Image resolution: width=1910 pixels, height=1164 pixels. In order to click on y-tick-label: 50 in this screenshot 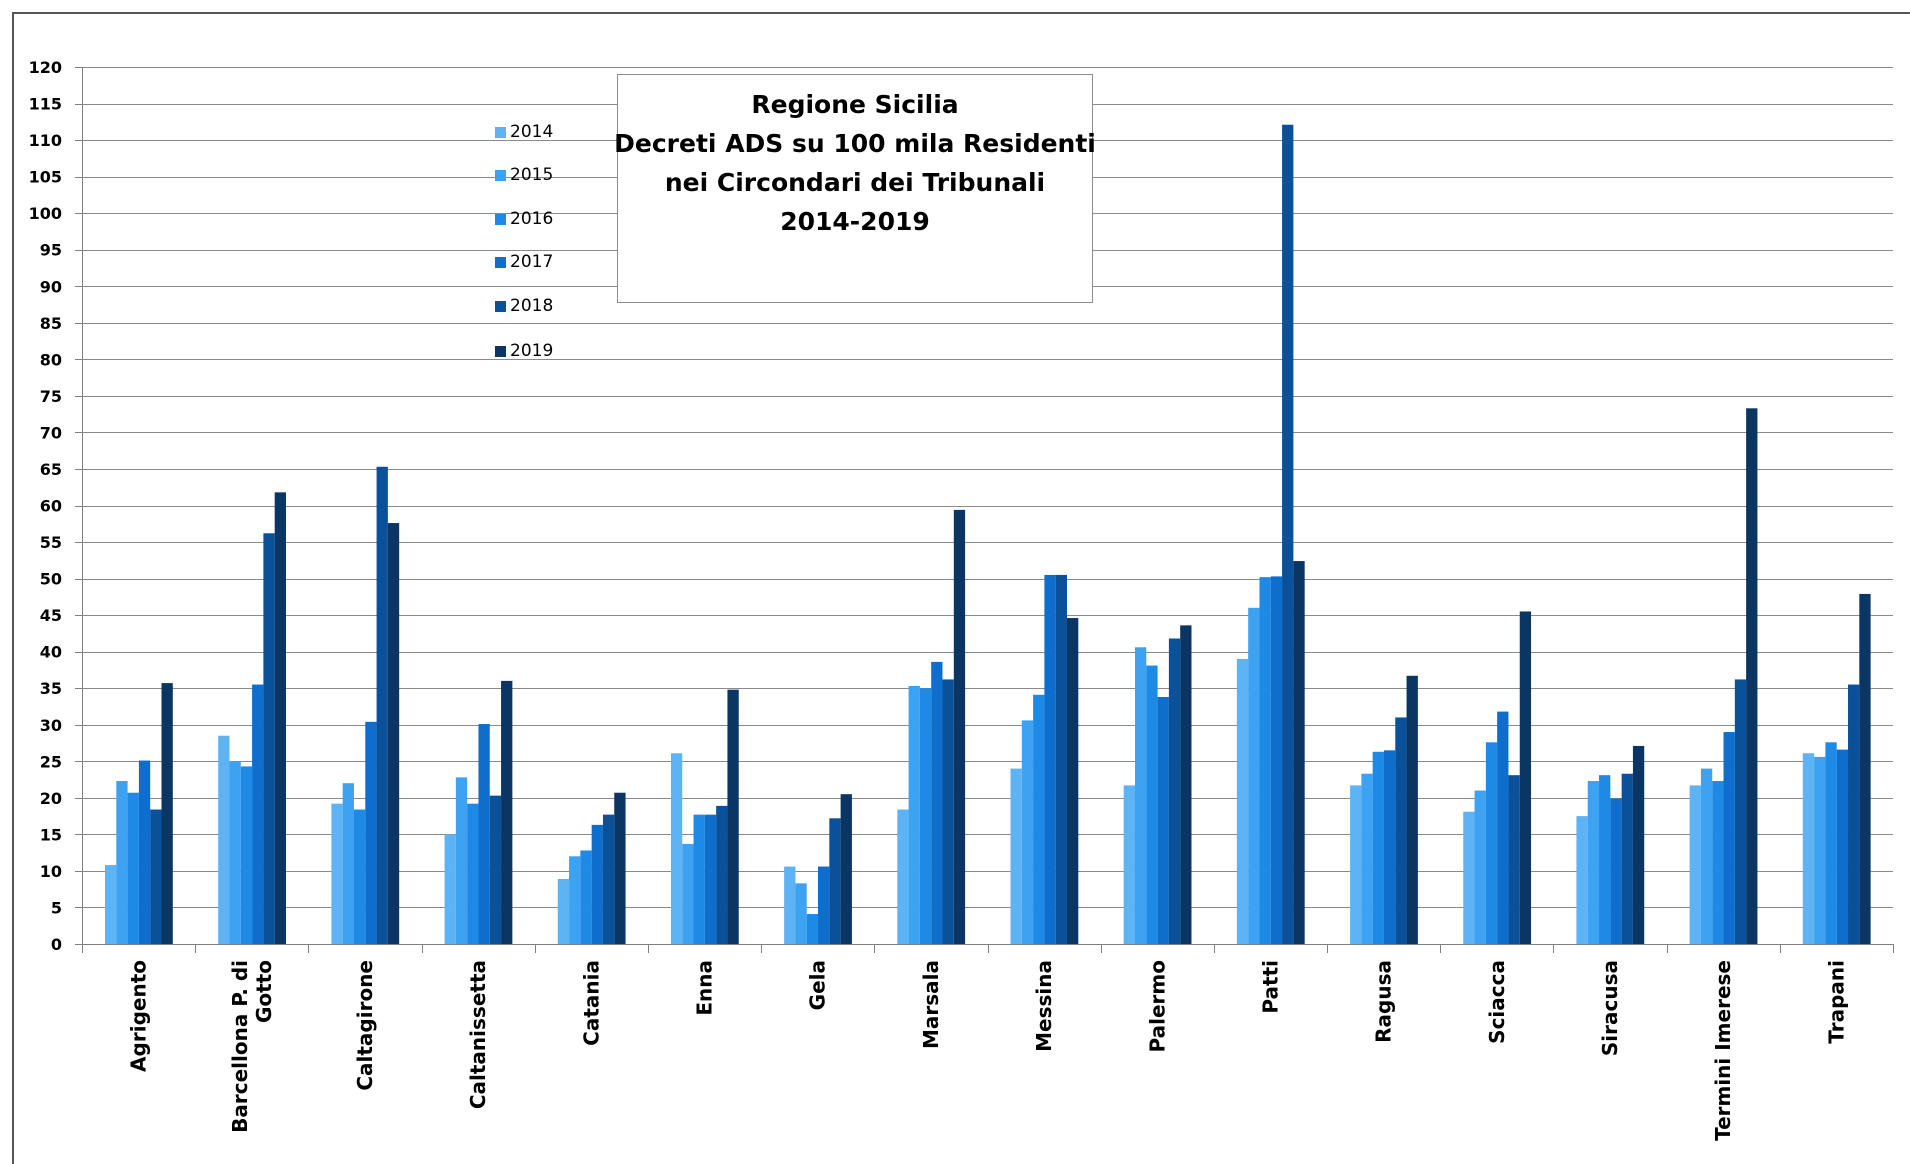, I will do `click(51, 579)`.